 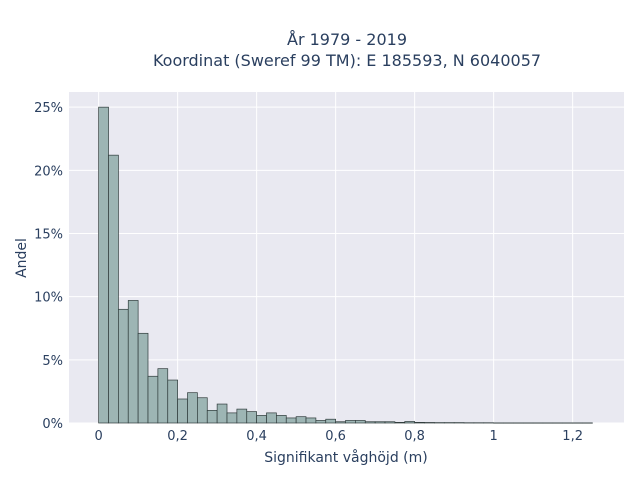 What do you see at coordinates (48, 108) in the screenshot?
I see `y-tick-label: 25%` at bounding box center [48, 108].